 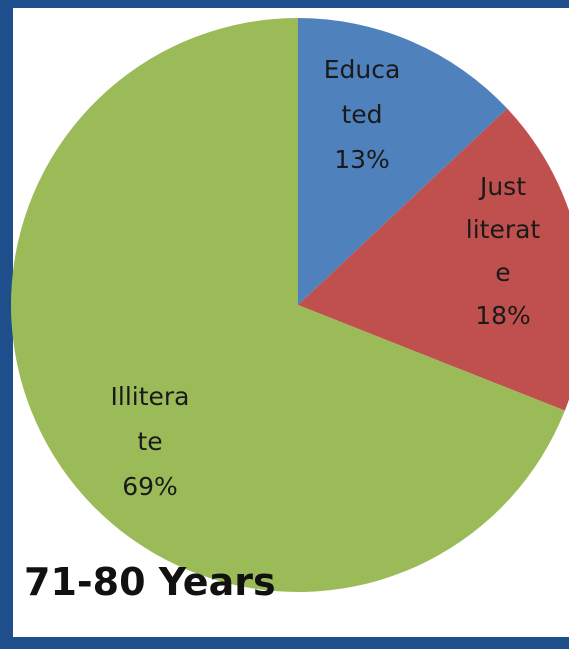 What do you see at coordinates (150, 582) in the screenshot?
I see `chart-title: 71-80 Years` at bounding box center [150, 582].